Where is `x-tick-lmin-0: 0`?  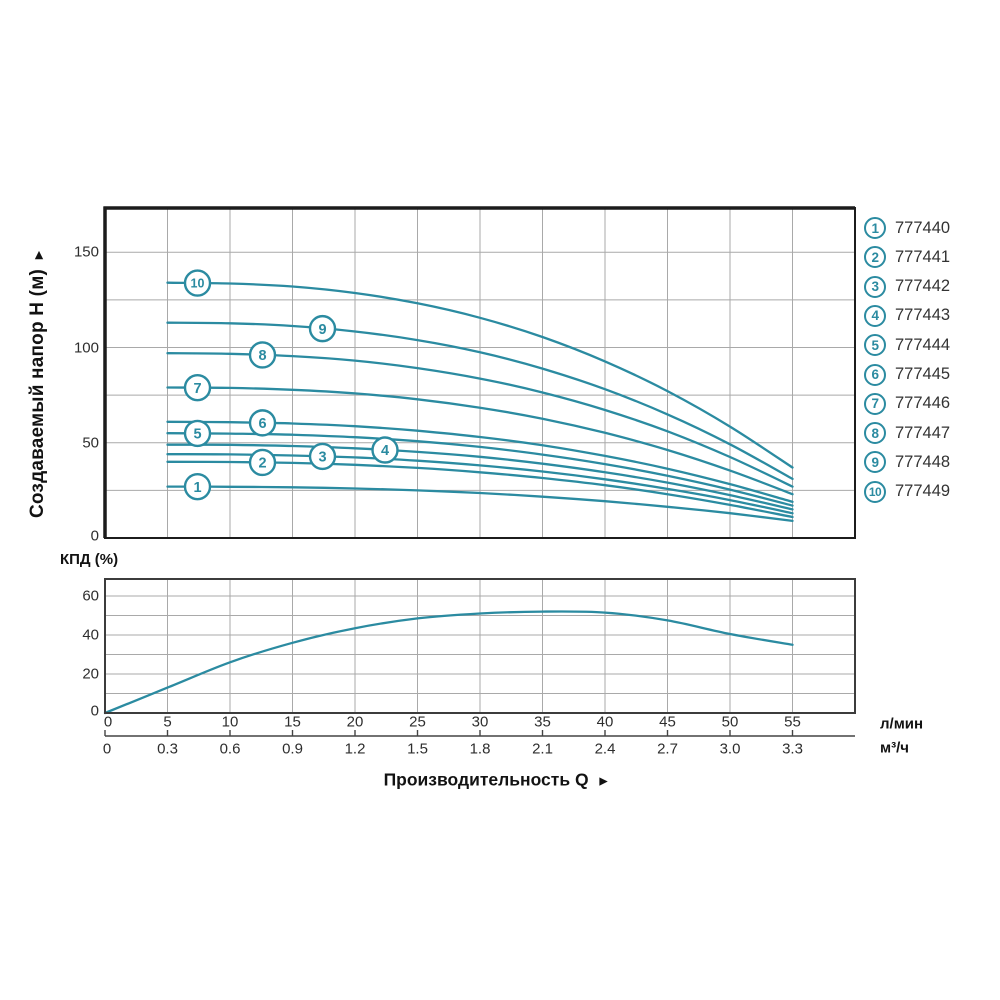
x-tick-lmin-0: 0 is located at coordinates (108, 722).